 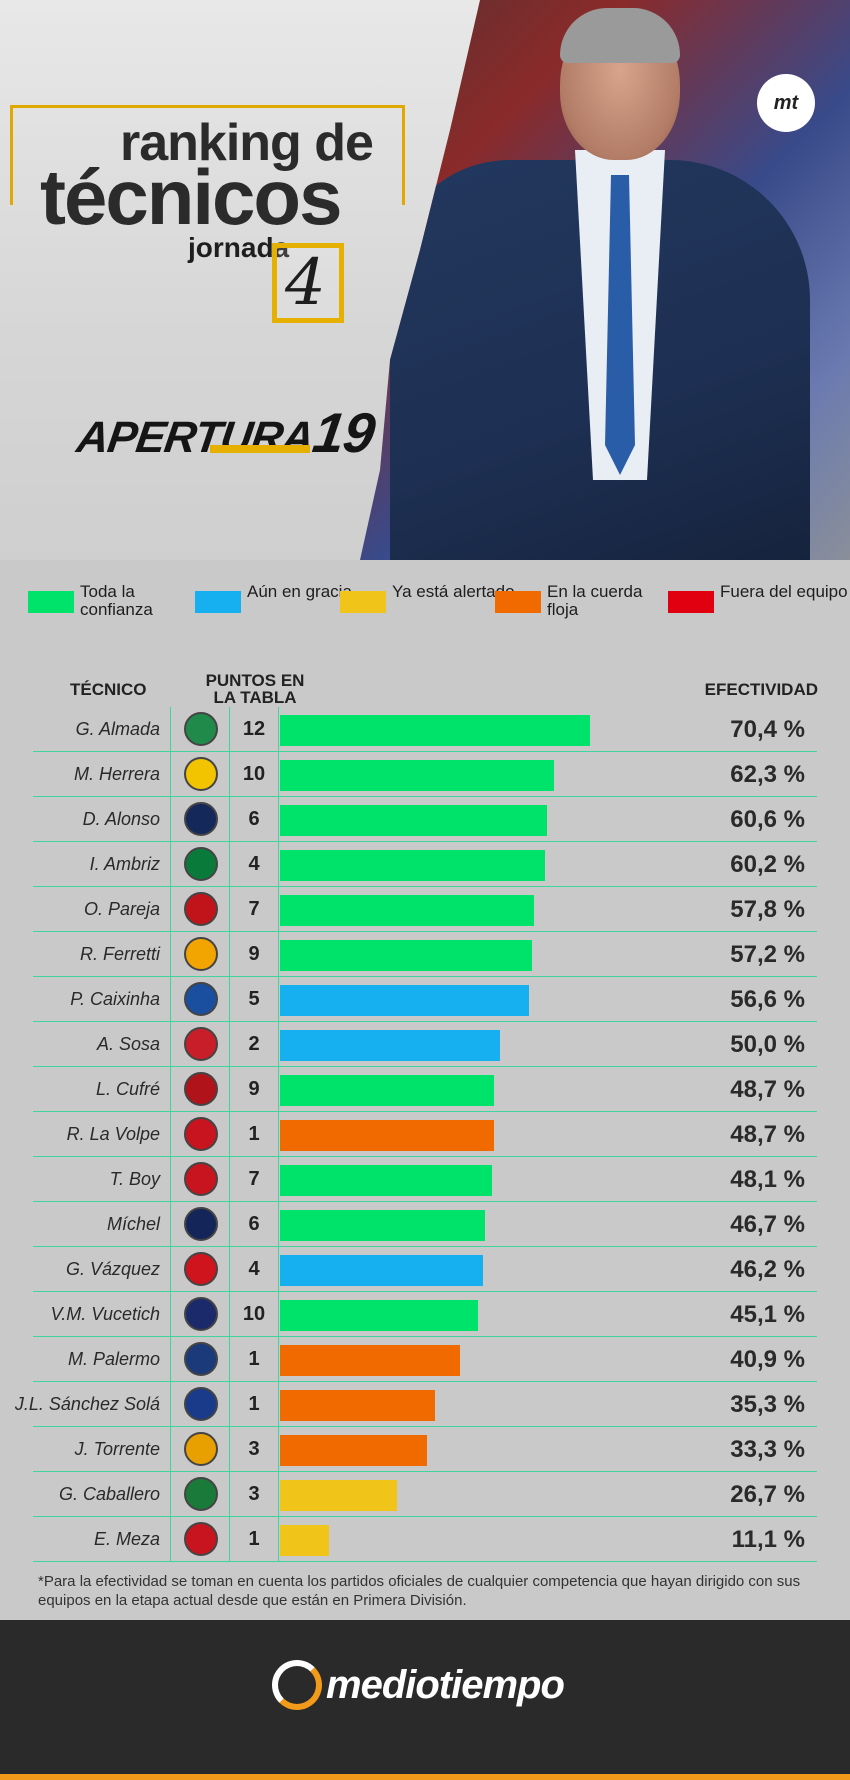 I want to click on points-value: 5, so click(x=254, y=999).